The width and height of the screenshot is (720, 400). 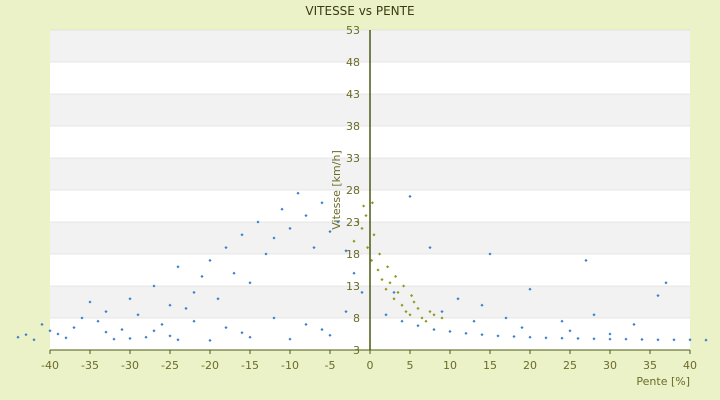 What do you see at coordinates (359, 11) in the screenshot?
I see `chart-title: VITESSE vs PENTE` at bounding box center [359, 11].